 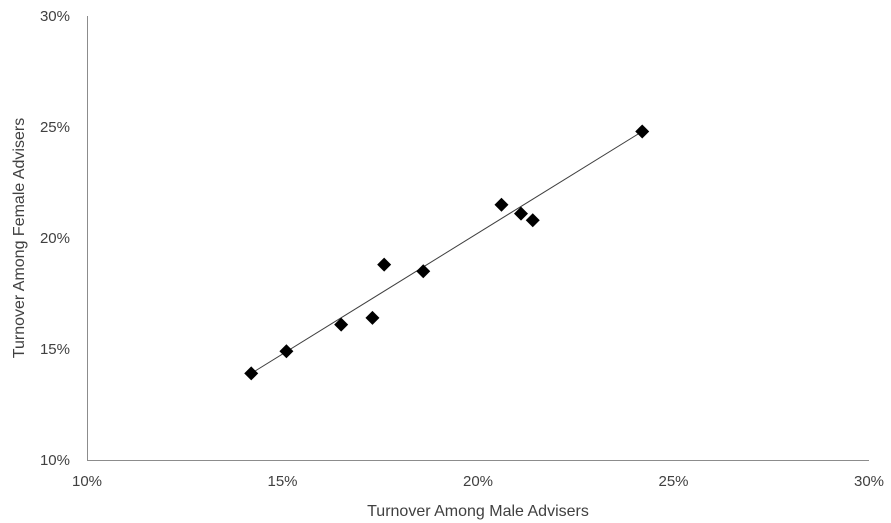 I want to click on x-tick-label: 10%, so click(x=87, y=481).